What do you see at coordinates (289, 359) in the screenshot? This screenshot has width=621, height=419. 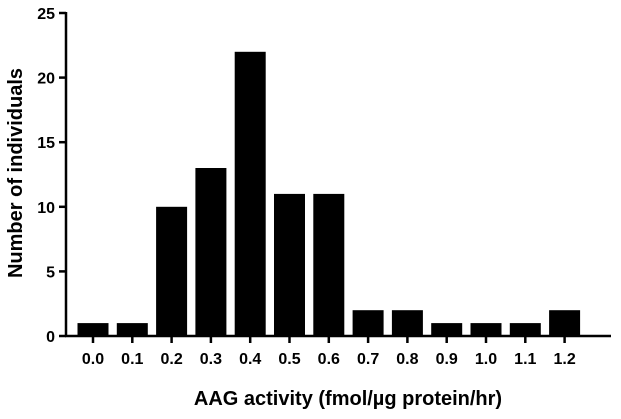 I see `x-tick-label-0.5: 0.5` at bounding box center [289, 359].